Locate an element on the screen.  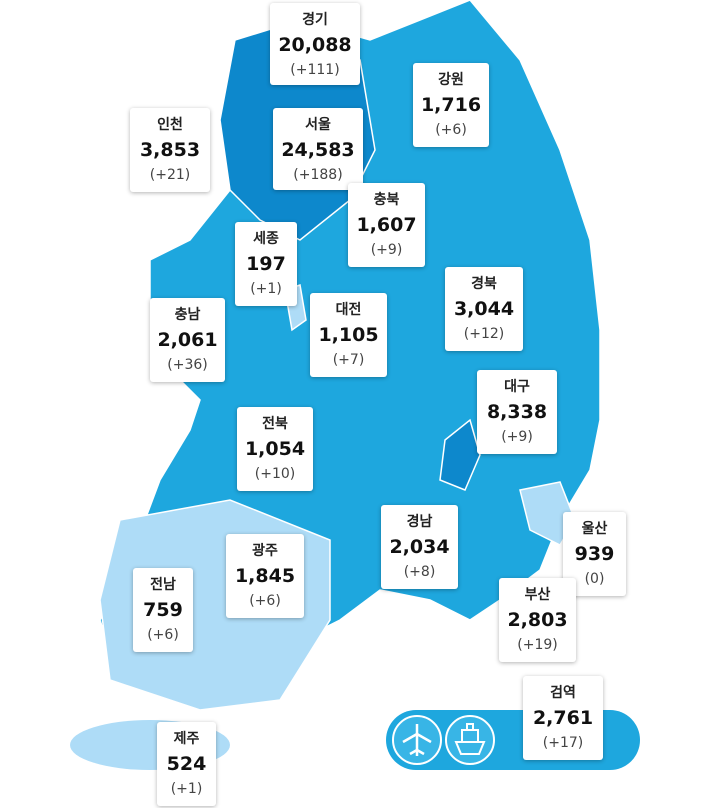
region-name: 제주 is located at coordinates (186, 739).